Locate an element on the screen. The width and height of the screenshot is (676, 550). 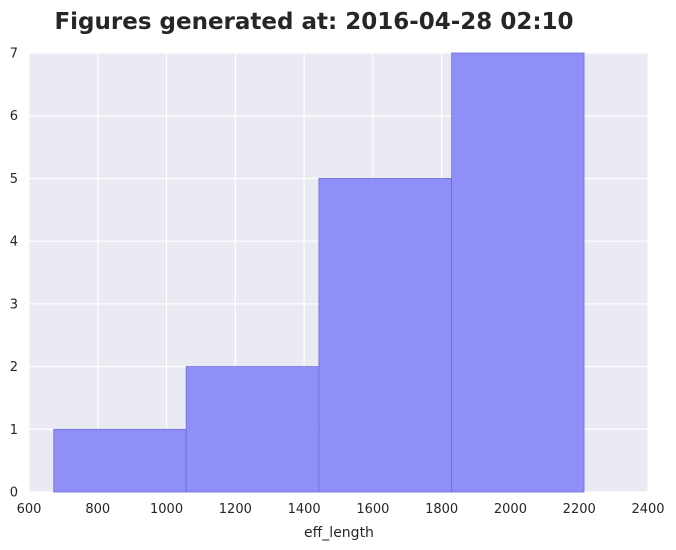
y-tick-label: 6 is located at coordinates (14, 116).